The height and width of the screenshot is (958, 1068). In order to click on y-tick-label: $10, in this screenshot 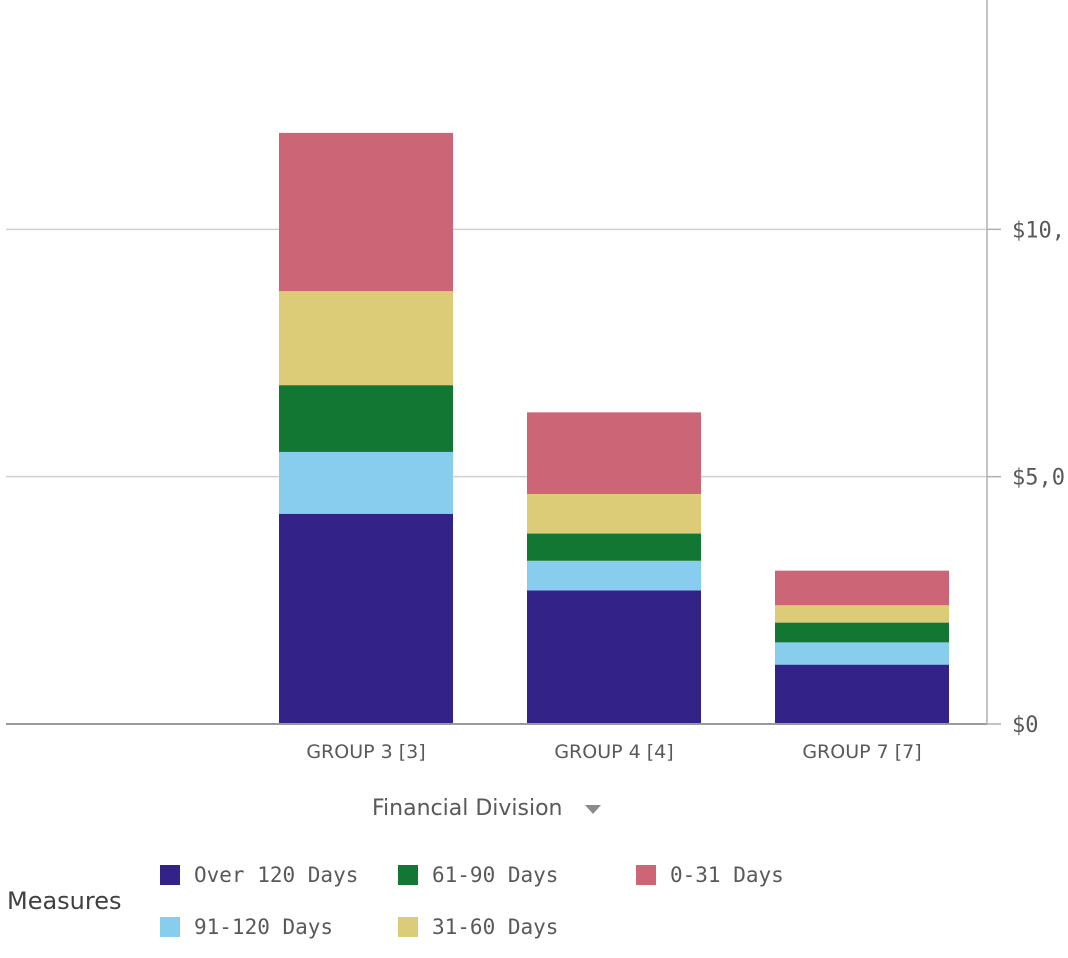, I will do `click(1038, 230)`.